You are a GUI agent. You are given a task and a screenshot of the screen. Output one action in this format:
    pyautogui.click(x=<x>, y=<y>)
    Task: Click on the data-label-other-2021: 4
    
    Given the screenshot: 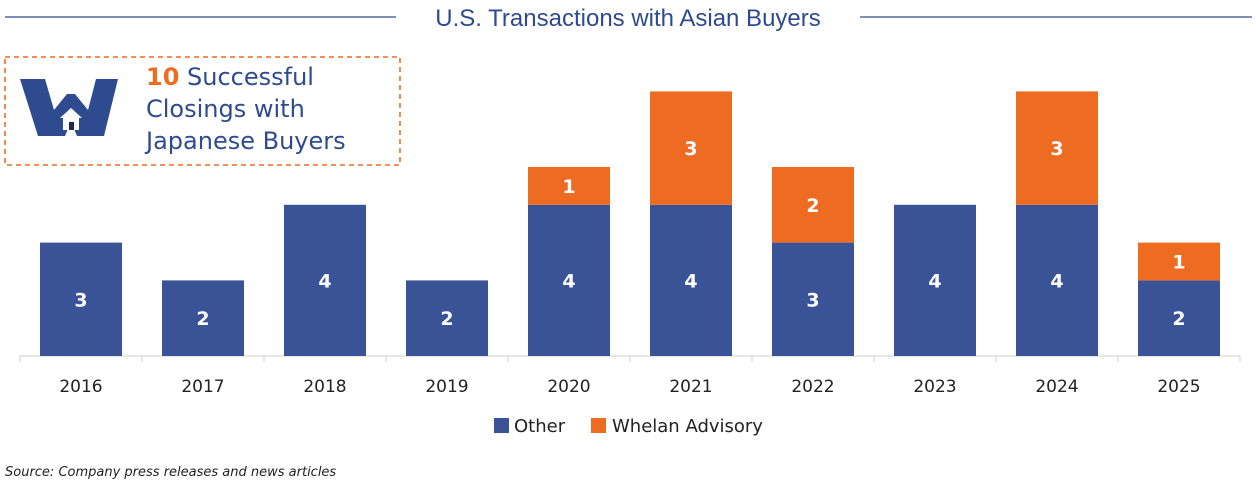 What is the action you would take?
    pyautogui.click(x=690, y=281)
    